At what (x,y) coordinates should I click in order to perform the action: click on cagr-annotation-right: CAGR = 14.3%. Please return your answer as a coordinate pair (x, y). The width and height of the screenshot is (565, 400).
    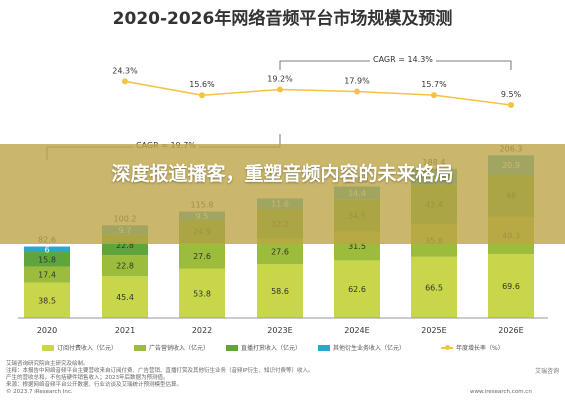
    Looking at the image, I should click on (403, 59).